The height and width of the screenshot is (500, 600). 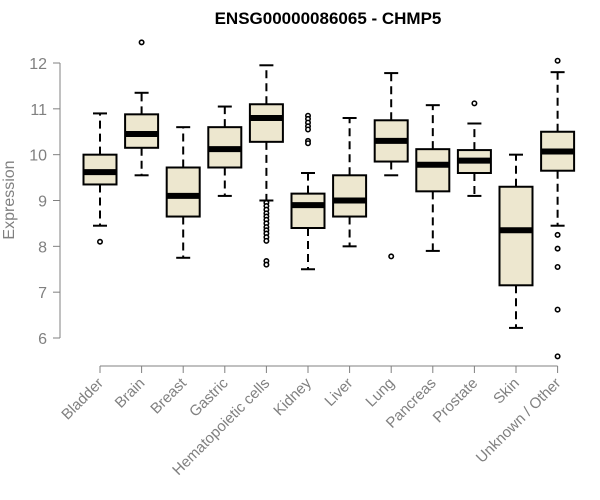 I want to click on x-category-label: Lung, so click(x=380, y=393).